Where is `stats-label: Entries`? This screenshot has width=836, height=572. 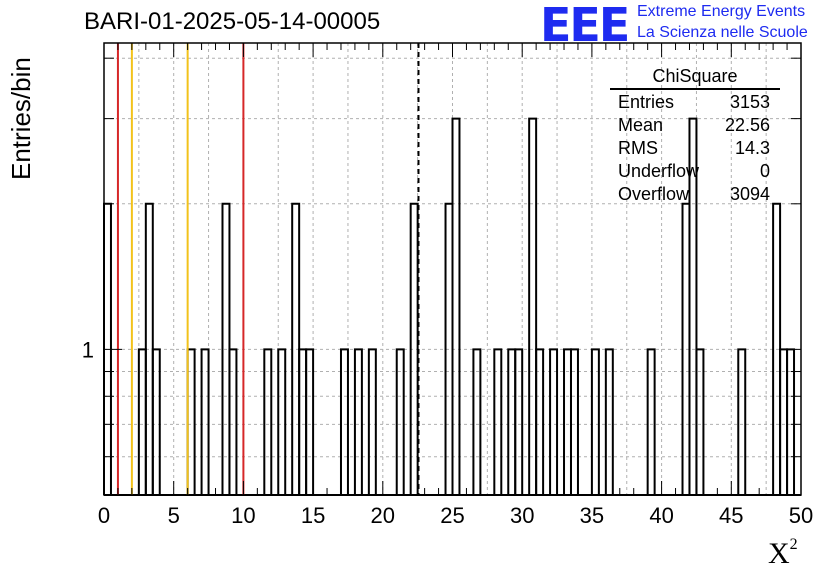 stats-label: Entries is located at coordinates (646, 102).